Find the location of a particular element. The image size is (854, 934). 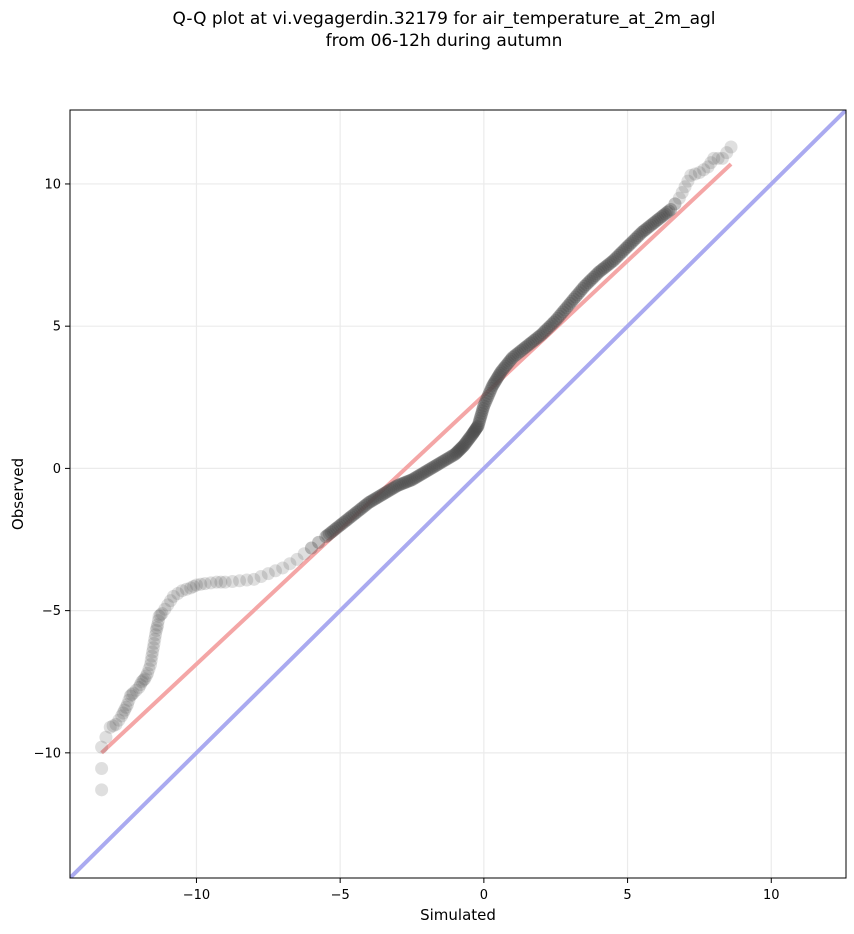

x-tick-label: −5 is located at coordinates (340, 895).